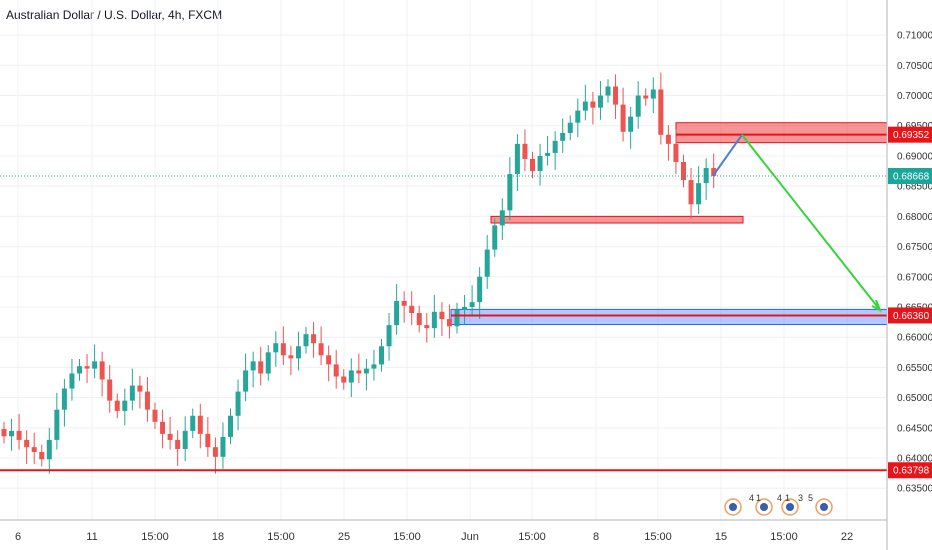 This screenshot has width=932, height=550. What do you see at coordinates (218, 537) in the screenshot?
I see `x-tick-label: 18` at bounding box center [218, 537].